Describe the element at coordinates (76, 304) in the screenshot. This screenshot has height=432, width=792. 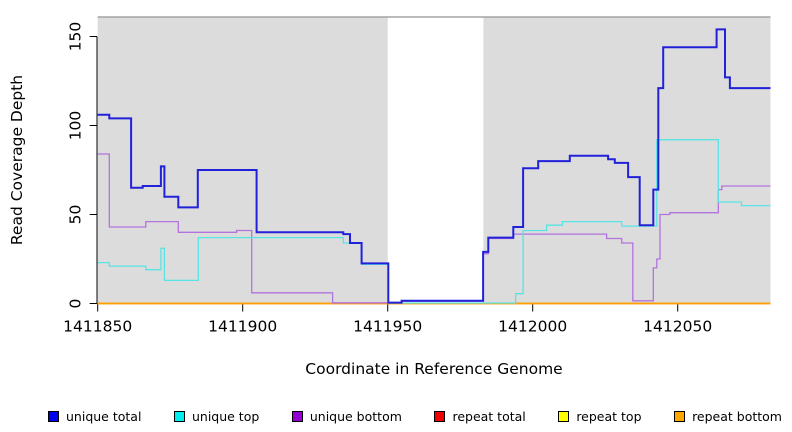
I see `y-tick-label: 0` at that location.